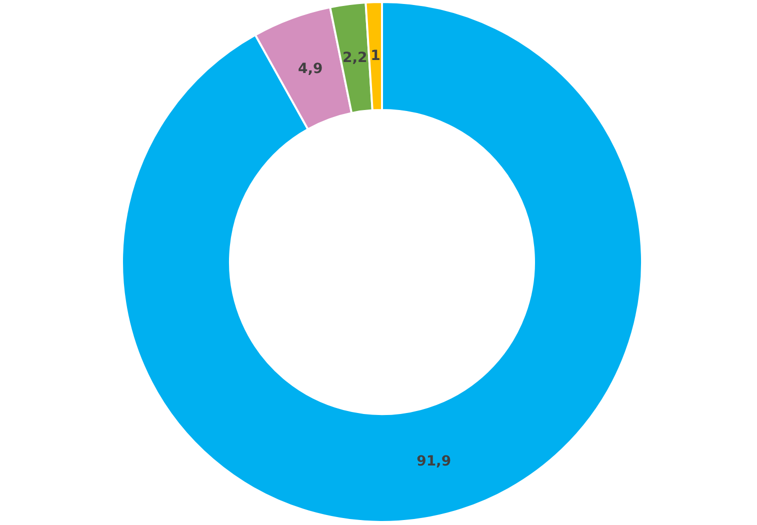 The width and height of the screenshot is (757, 525). What do you see at coordinates (355, 58) in the screenshot?
I see `data-label: 2,2` at bounding box center [355, 58].